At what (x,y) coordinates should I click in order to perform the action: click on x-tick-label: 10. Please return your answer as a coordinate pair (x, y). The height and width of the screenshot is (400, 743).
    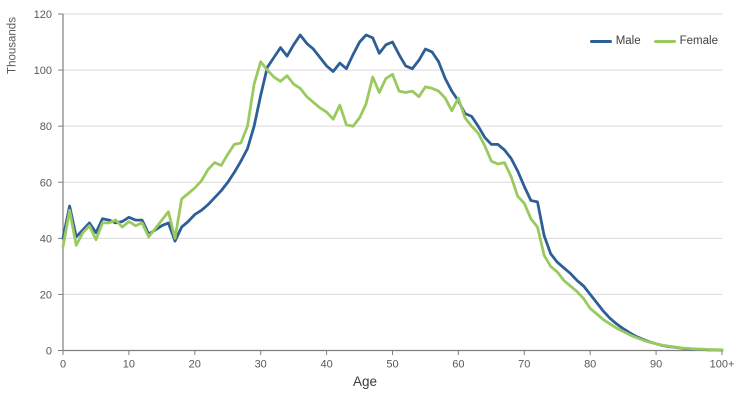
    Looking at the image, I should click on (129, 365).